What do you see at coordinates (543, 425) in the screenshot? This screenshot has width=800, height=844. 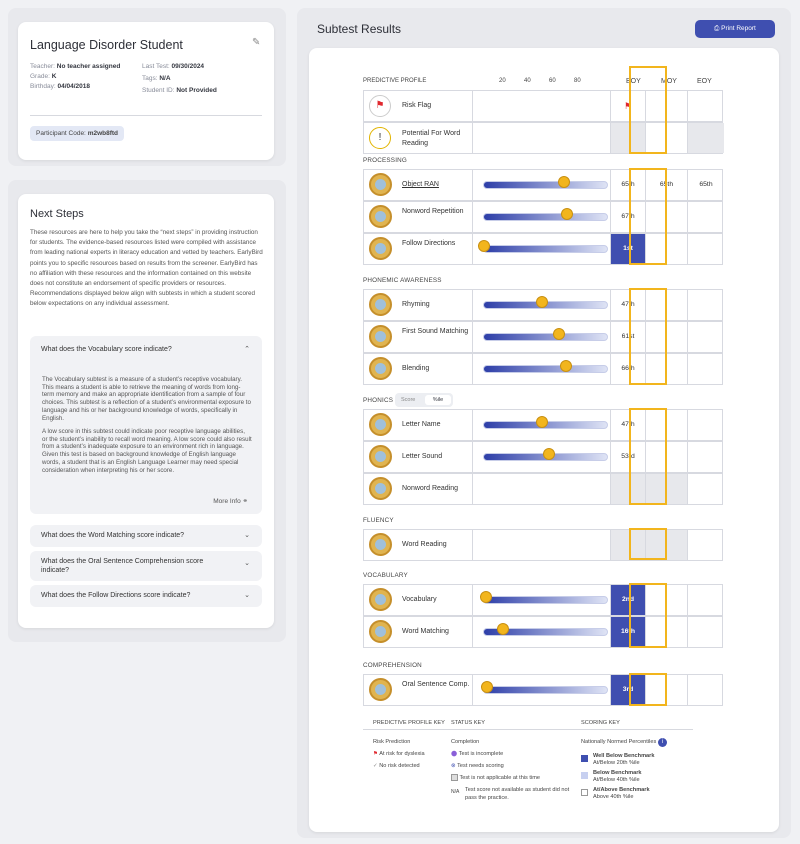 I see `subtest-row: Letter Name 47th` at bounding box center [543, 425].